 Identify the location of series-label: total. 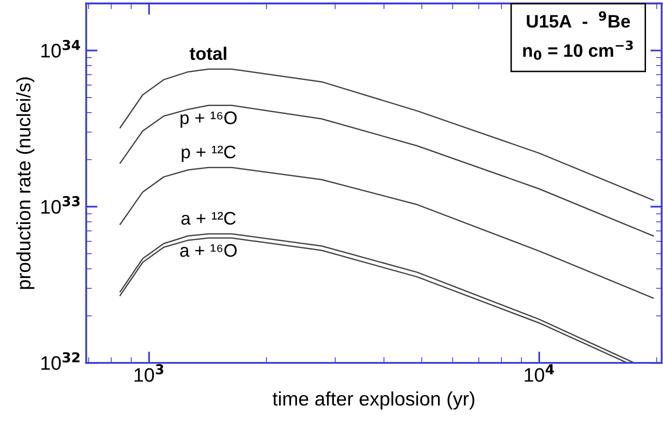
(208, 53).